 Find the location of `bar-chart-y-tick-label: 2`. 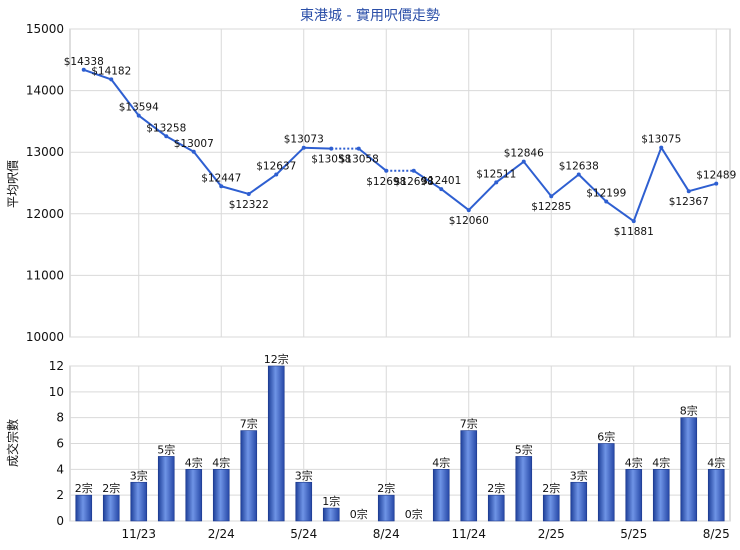

bar-chart-y-tick-label: 2 is located at coordinates (60, 495).